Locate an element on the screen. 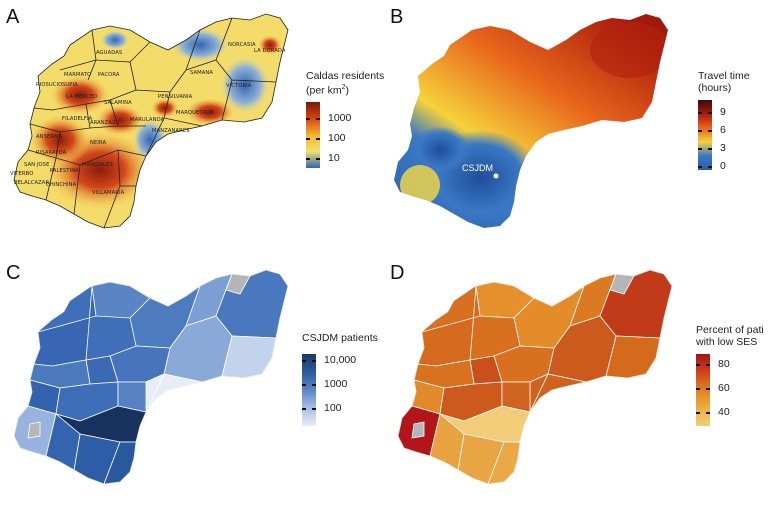 The width and height of the screenshot is (768, 512). panel-d-letter: D is located at coordinates (397, 273).